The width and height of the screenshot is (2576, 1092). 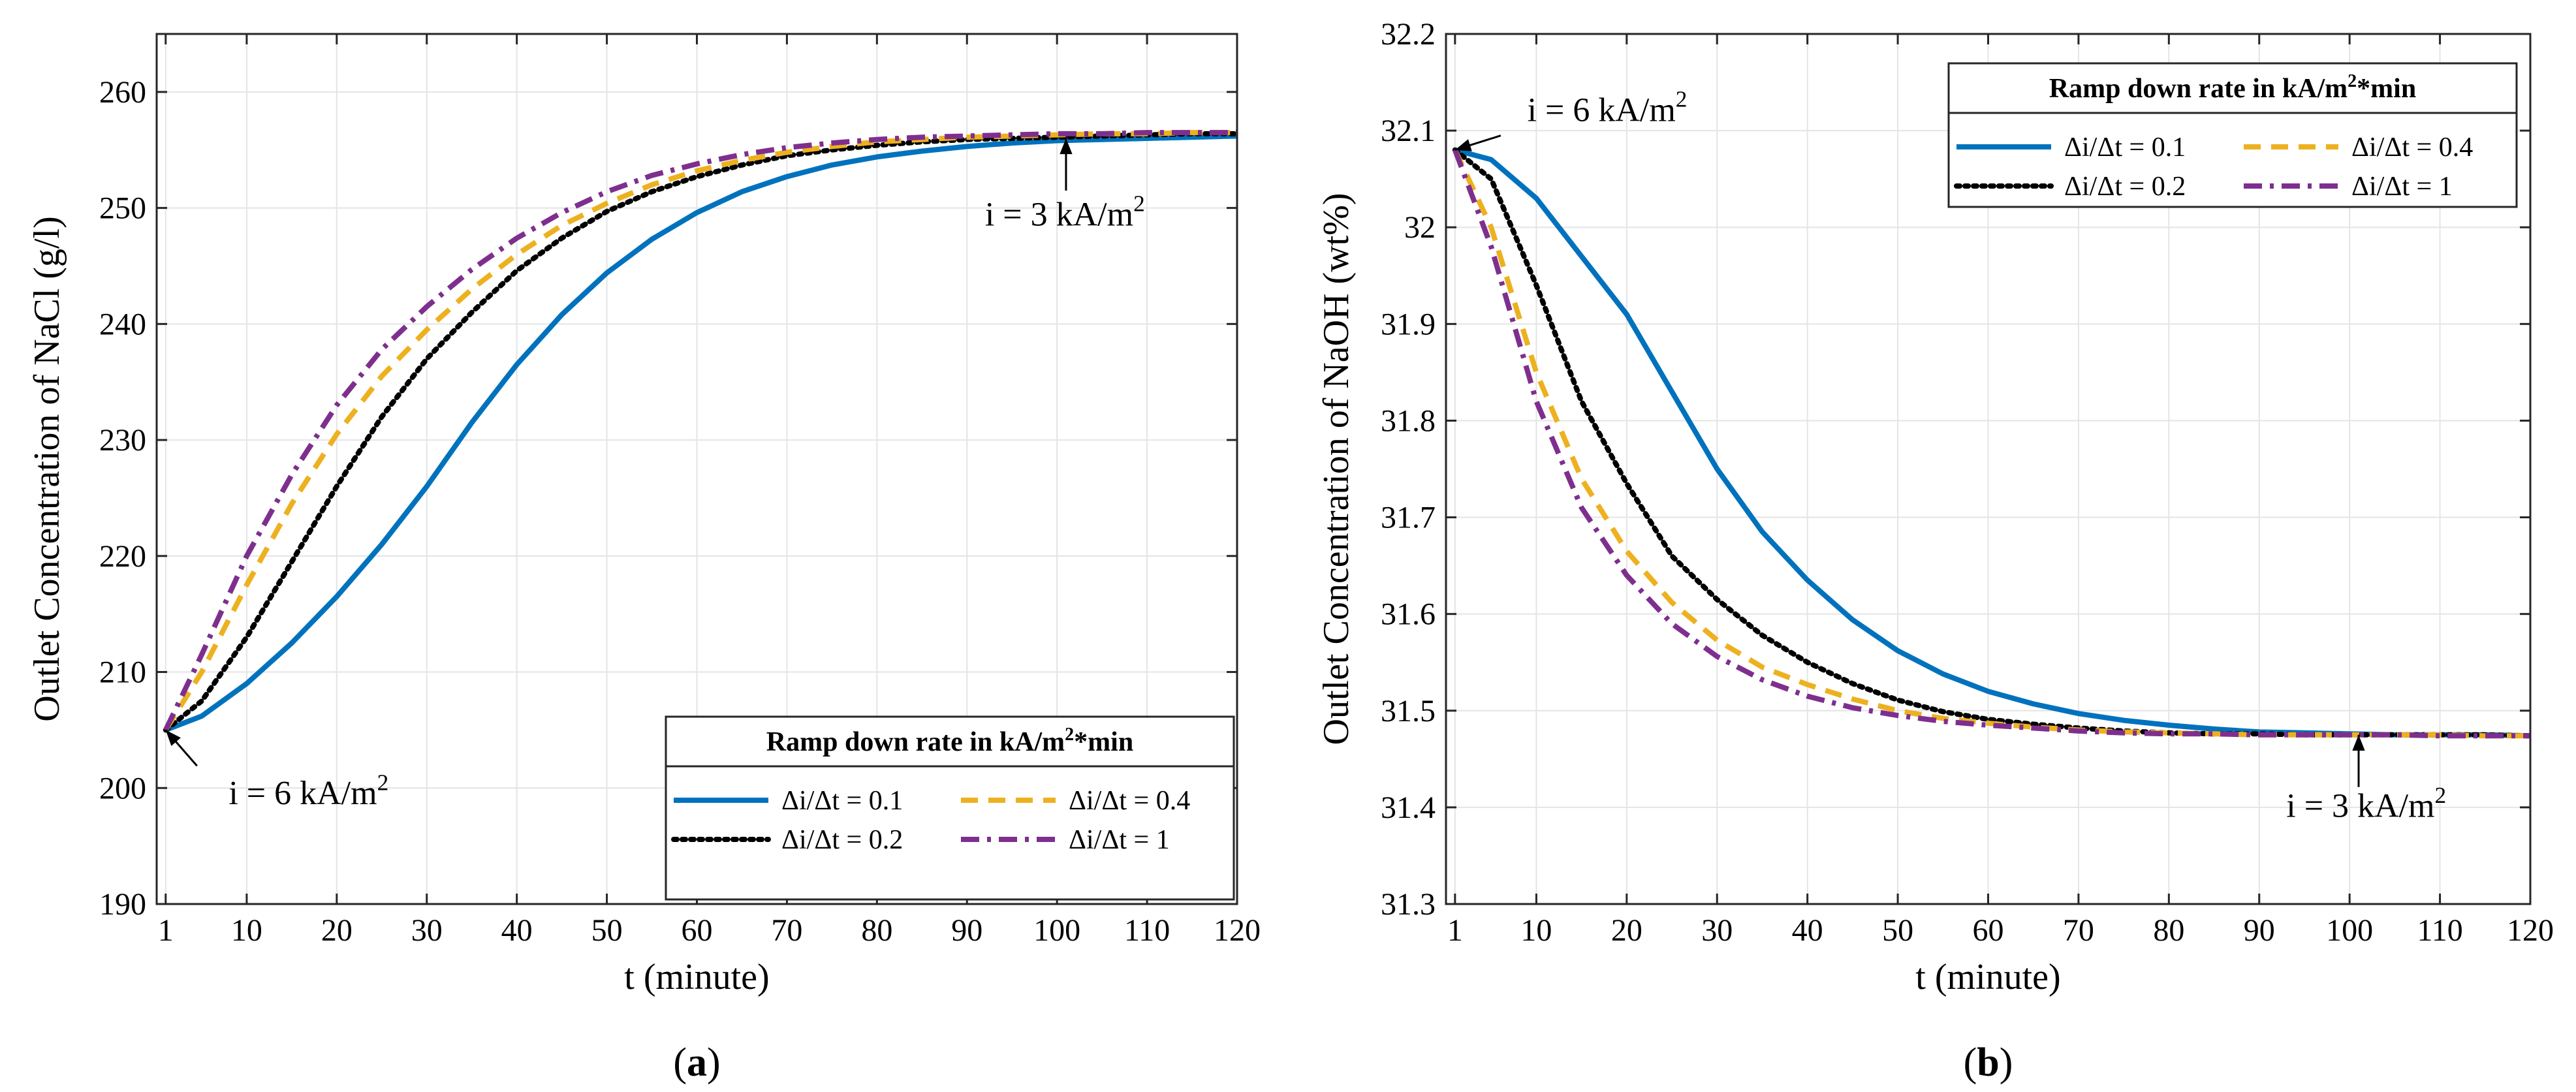 I want to click on figure-label: (a), so click(x=696, y=1063).